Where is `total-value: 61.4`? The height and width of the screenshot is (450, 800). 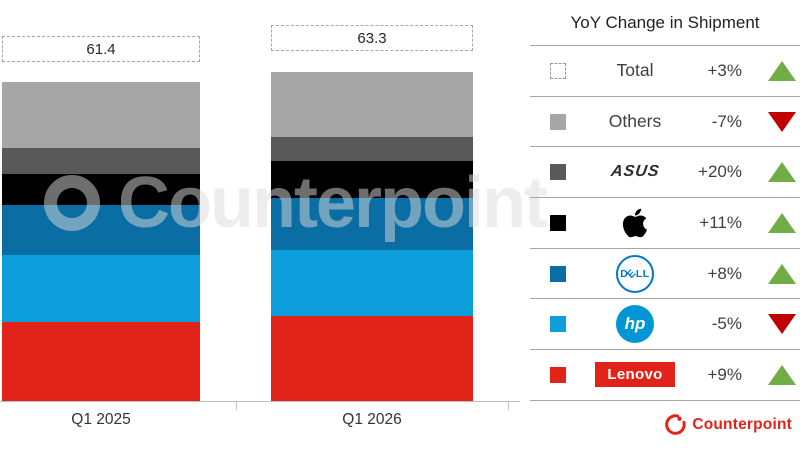 total-value: 61.4 is located at coordinates (101, 49).